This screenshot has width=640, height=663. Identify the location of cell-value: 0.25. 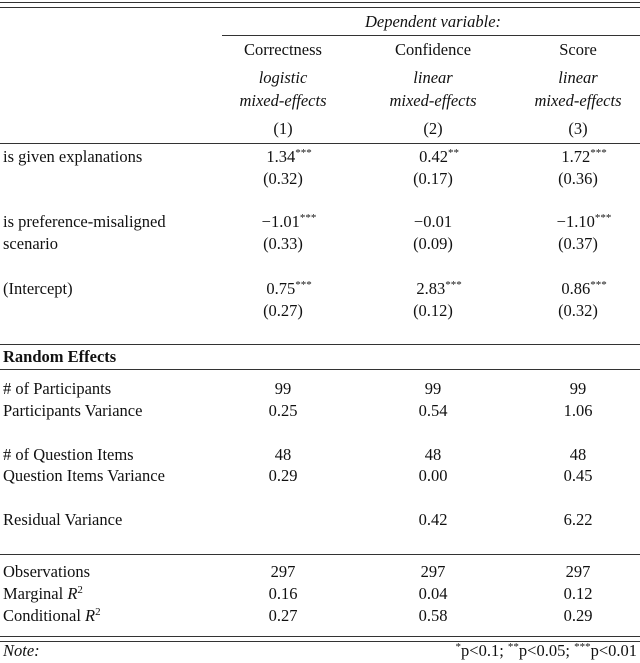
(283, 410).